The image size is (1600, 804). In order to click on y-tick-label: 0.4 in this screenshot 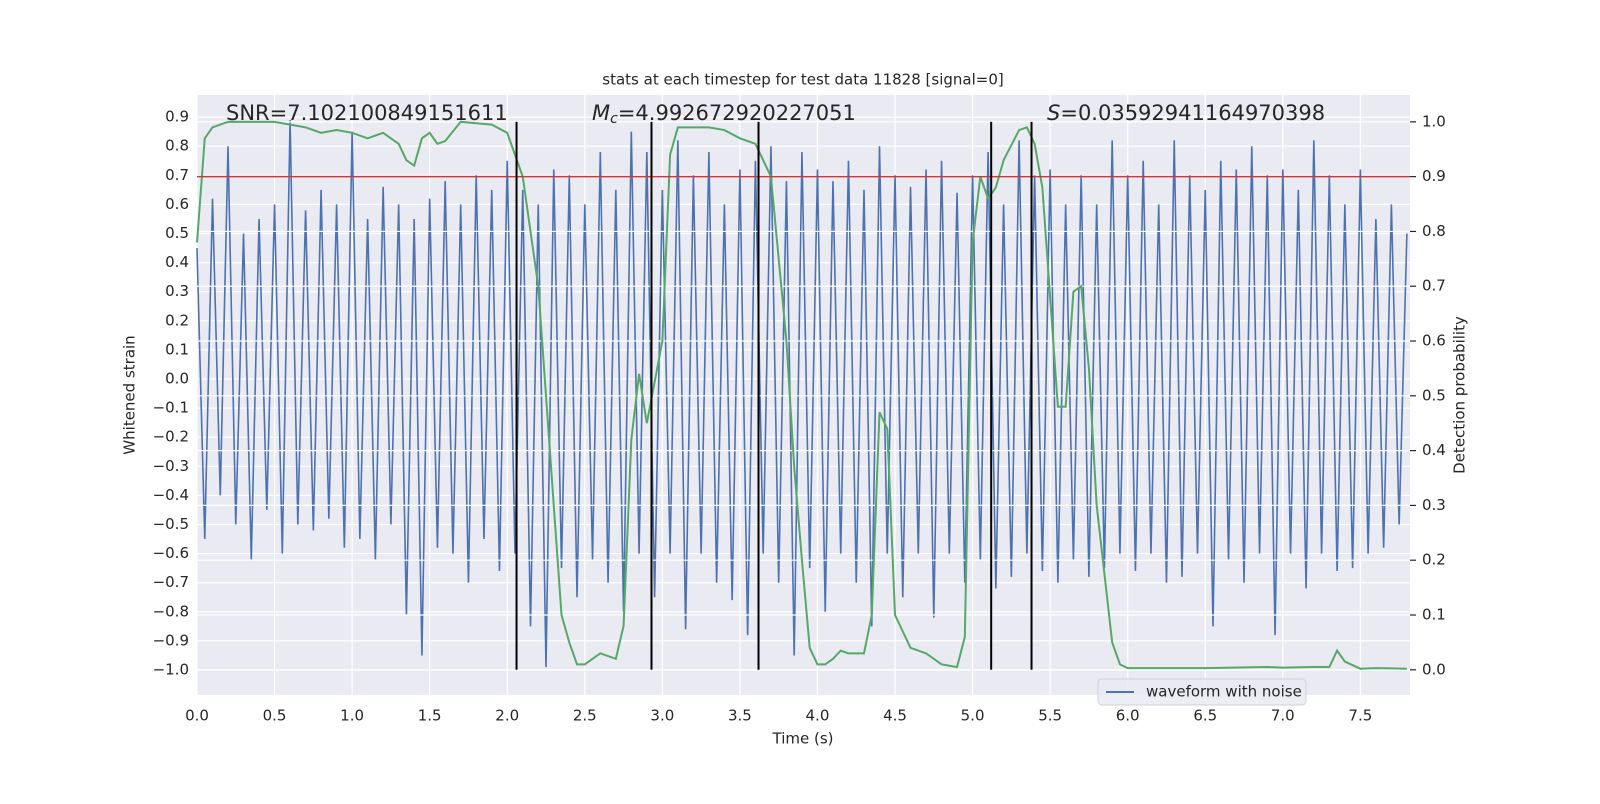, I will do `click(177, 262)`.